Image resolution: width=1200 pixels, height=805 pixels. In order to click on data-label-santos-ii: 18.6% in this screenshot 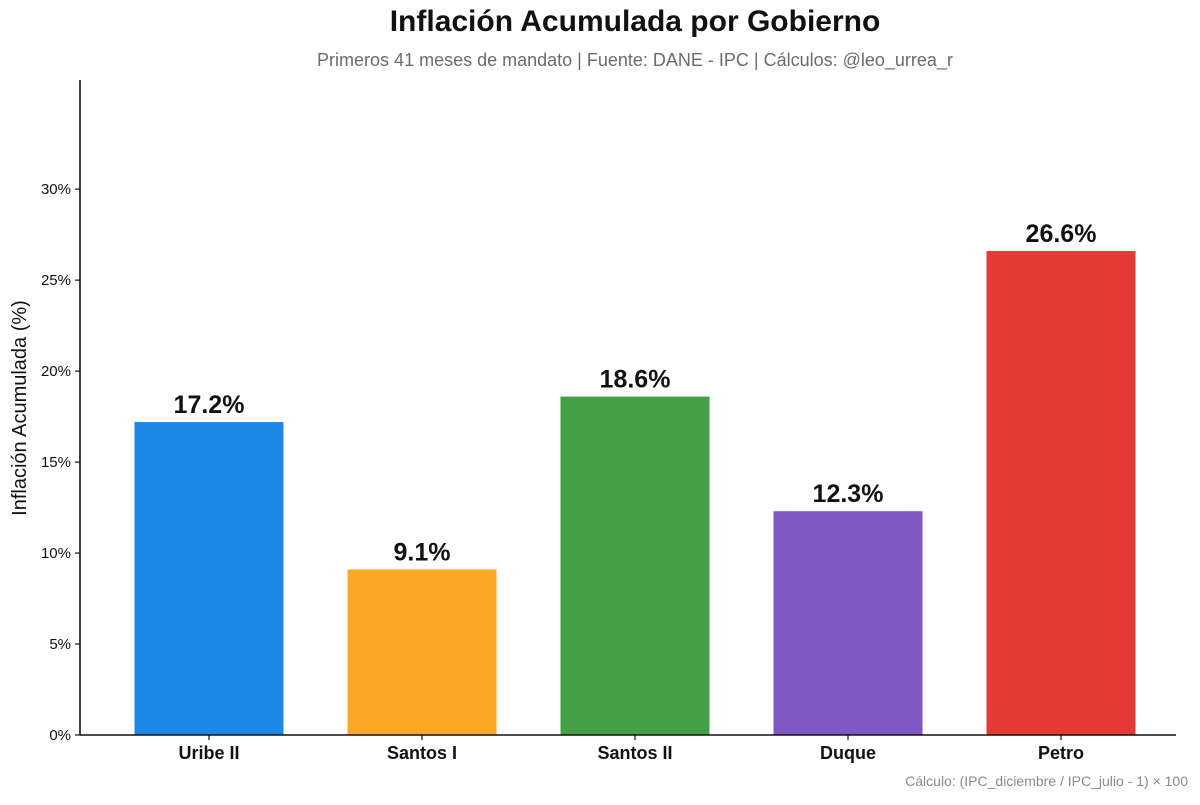, I will do `click(635, 380)`.